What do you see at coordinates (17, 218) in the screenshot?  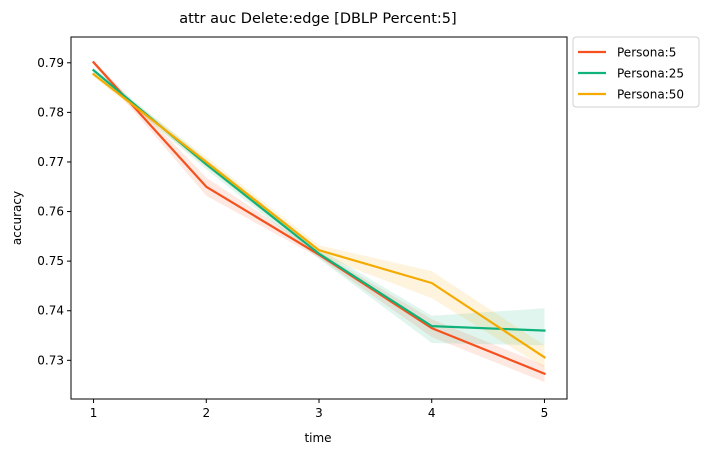 I see `y-axis-label: accuracy` at bounding box center [17, 218].